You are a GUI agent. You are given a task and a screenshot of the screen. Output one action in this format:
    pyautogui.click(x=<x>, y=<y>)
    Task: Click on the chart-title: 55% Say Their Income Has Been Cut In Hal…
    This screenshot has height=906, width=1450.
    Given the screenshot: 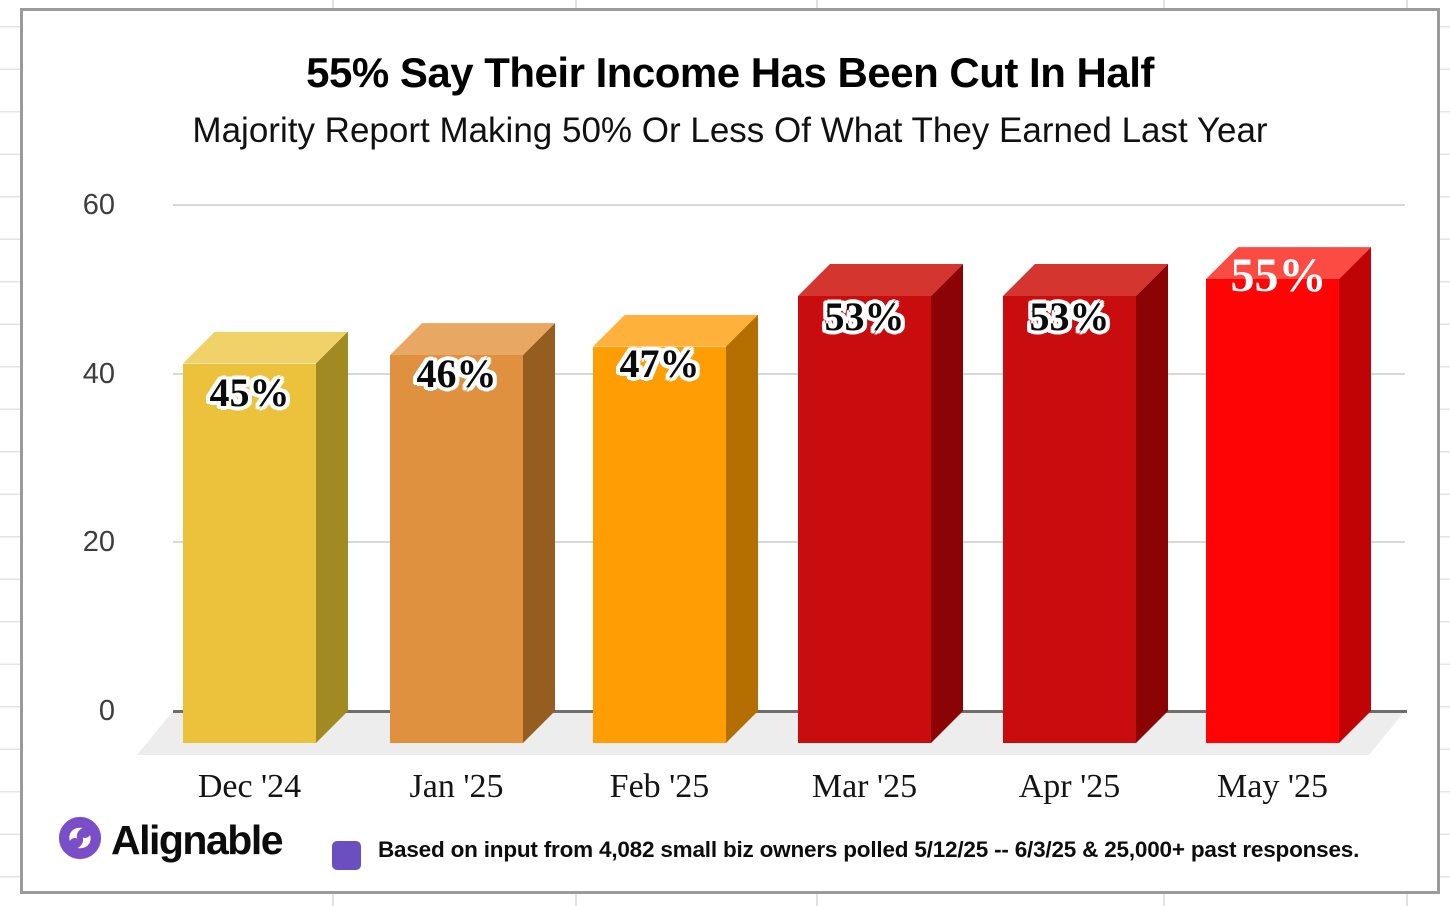 What is the action you would take?
    pyautogui.click(x=730, y=72)
    